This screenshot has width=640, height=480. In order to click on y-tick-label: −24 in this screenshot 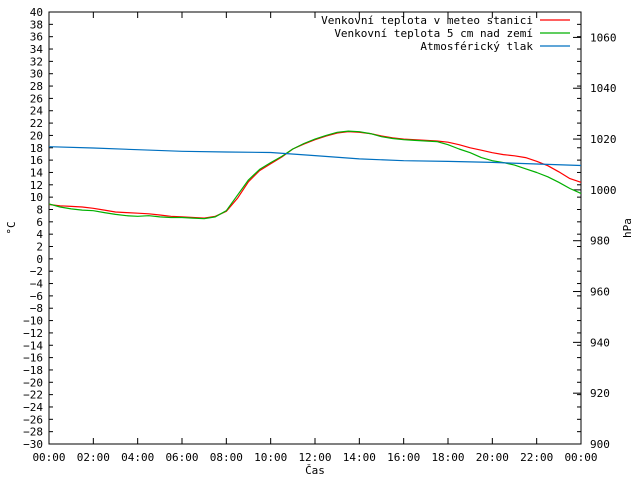, I will do `click(33, 407)`.